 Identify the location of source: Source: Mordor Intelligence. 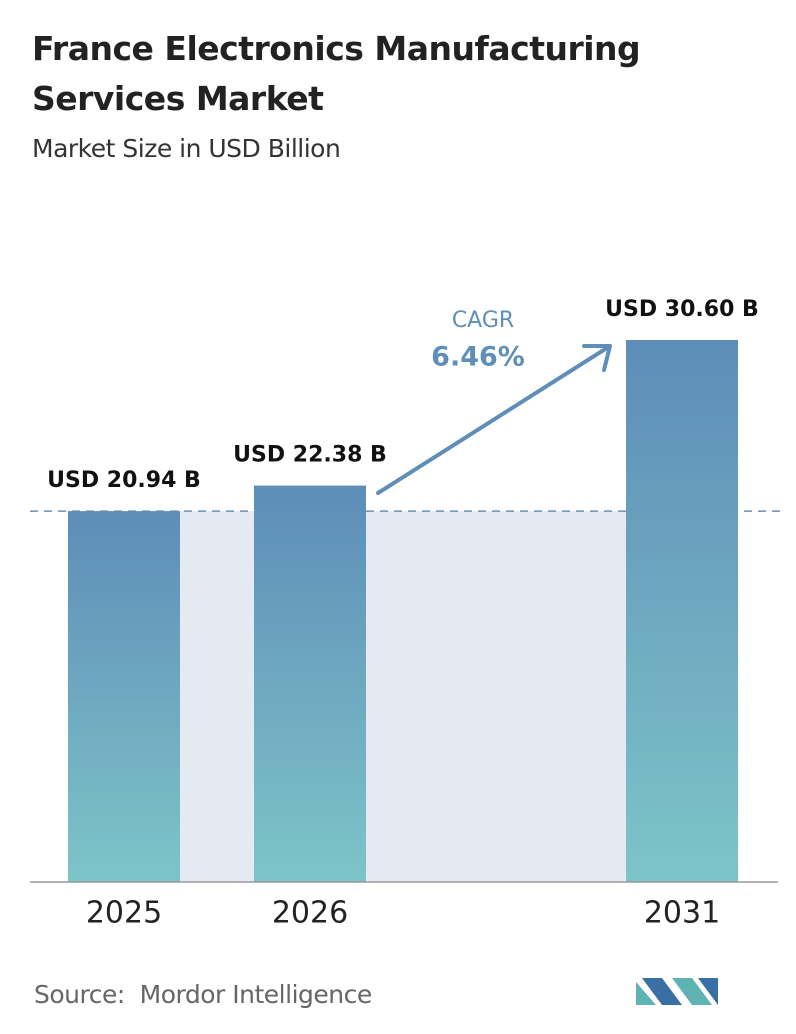
(203, 994).